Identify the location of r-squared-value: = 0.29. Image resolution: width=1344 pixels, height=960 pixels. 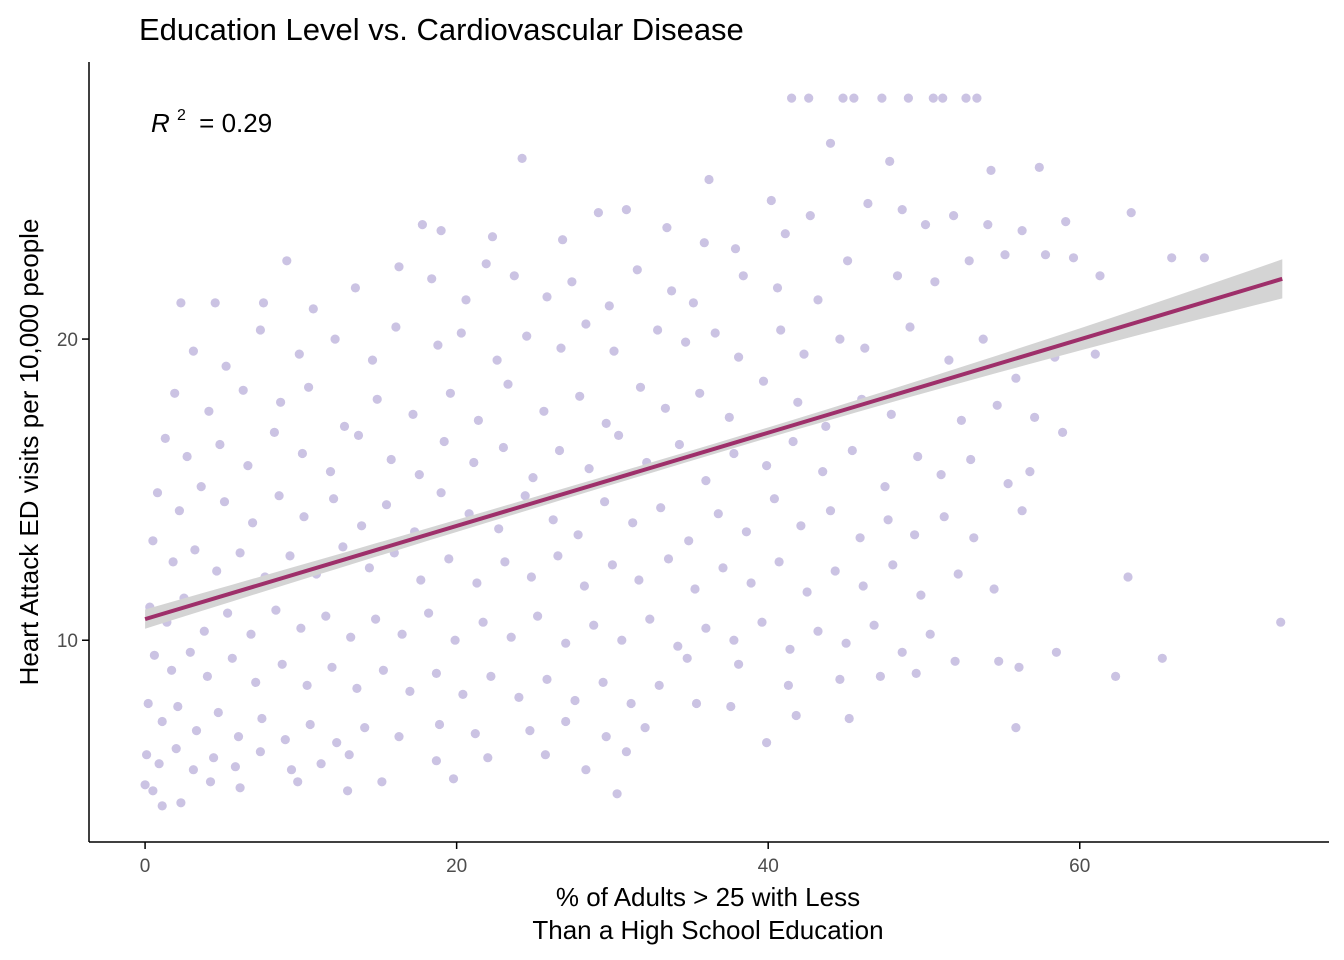
(235, 123).